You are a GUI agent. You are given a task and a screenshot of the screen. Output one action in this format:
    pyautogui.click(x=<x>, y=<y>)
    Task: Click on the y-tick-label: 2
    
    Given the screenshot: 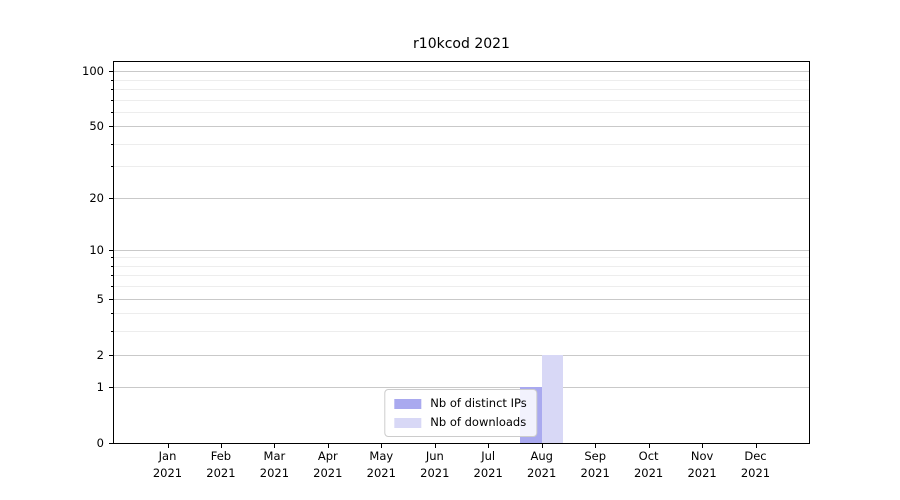 What is the action you would take?
    pyautogui.click(x=100, y=354)
    